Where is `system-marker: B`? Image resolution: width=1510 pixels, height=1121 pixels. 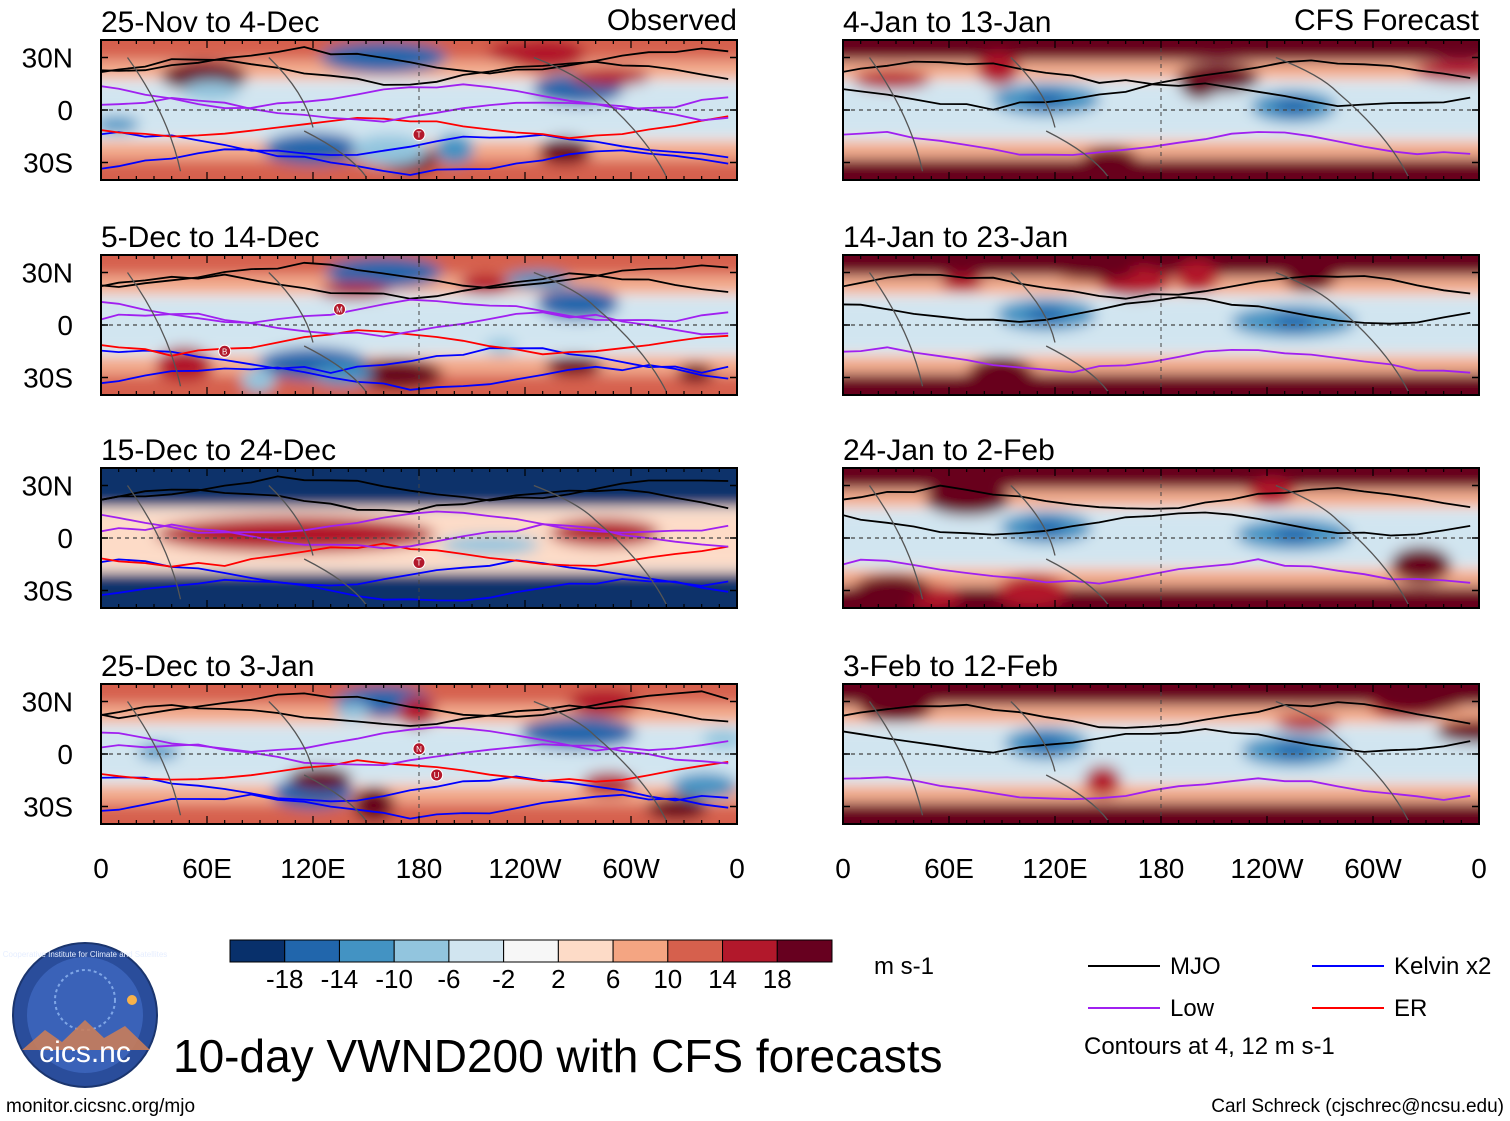 system-marker: B is located at coordinates (225, 351).